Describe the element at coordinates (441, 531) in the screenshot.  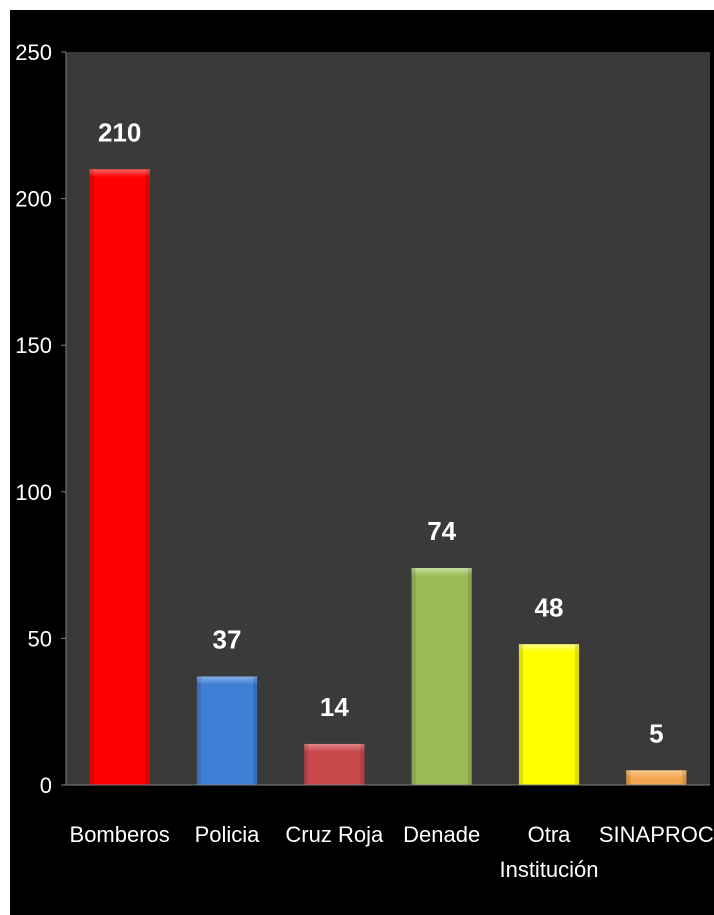
I see `data-label: 74` at that location.